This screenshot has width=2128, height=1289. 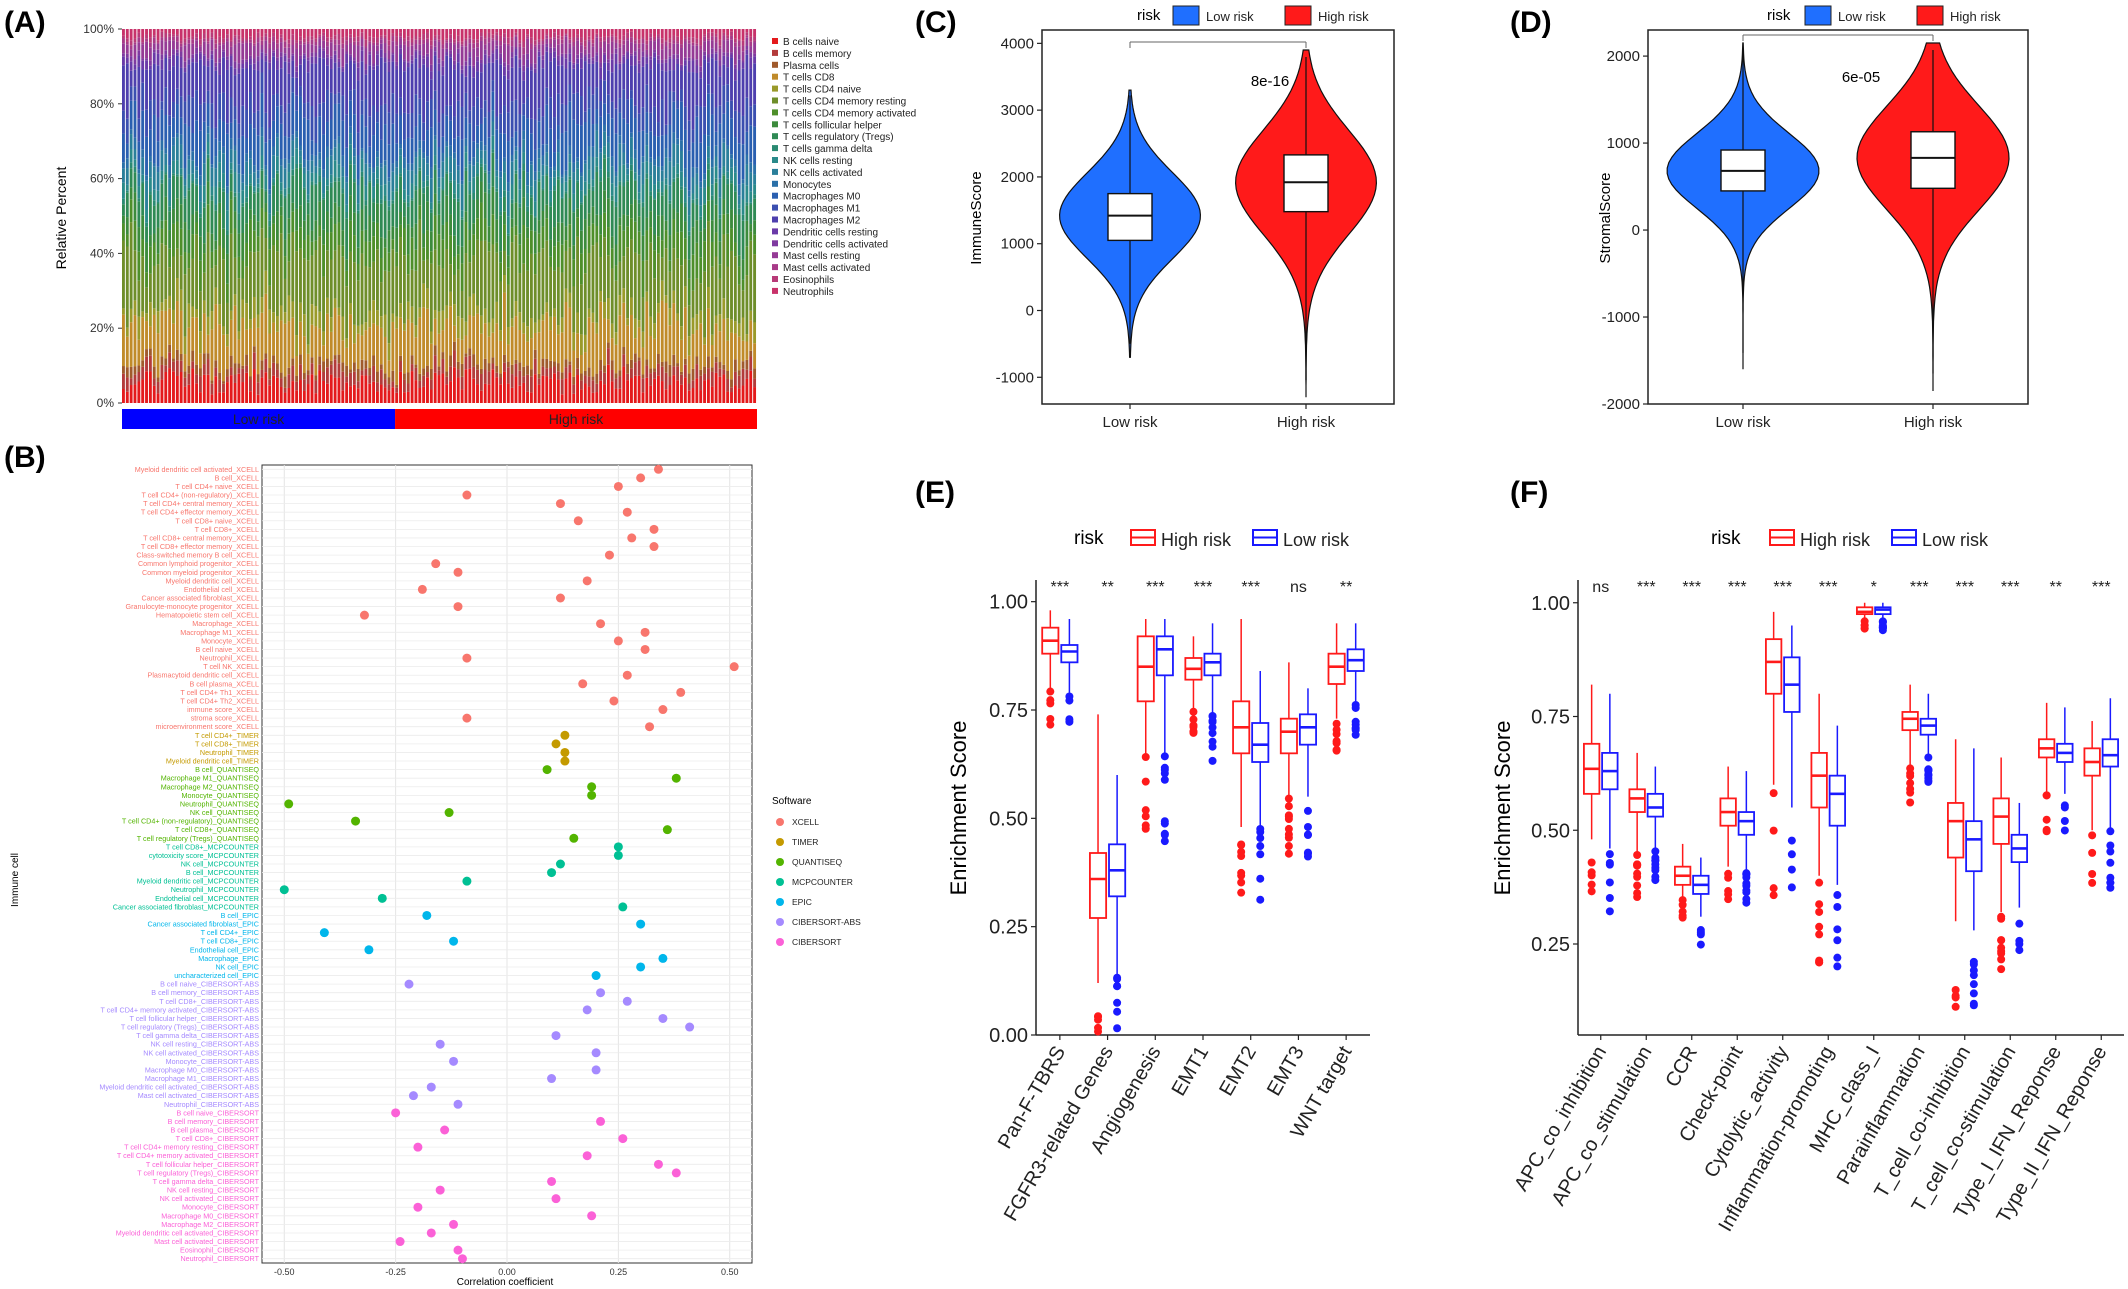 I want to click on box-body, so click(x=1145, y=669).